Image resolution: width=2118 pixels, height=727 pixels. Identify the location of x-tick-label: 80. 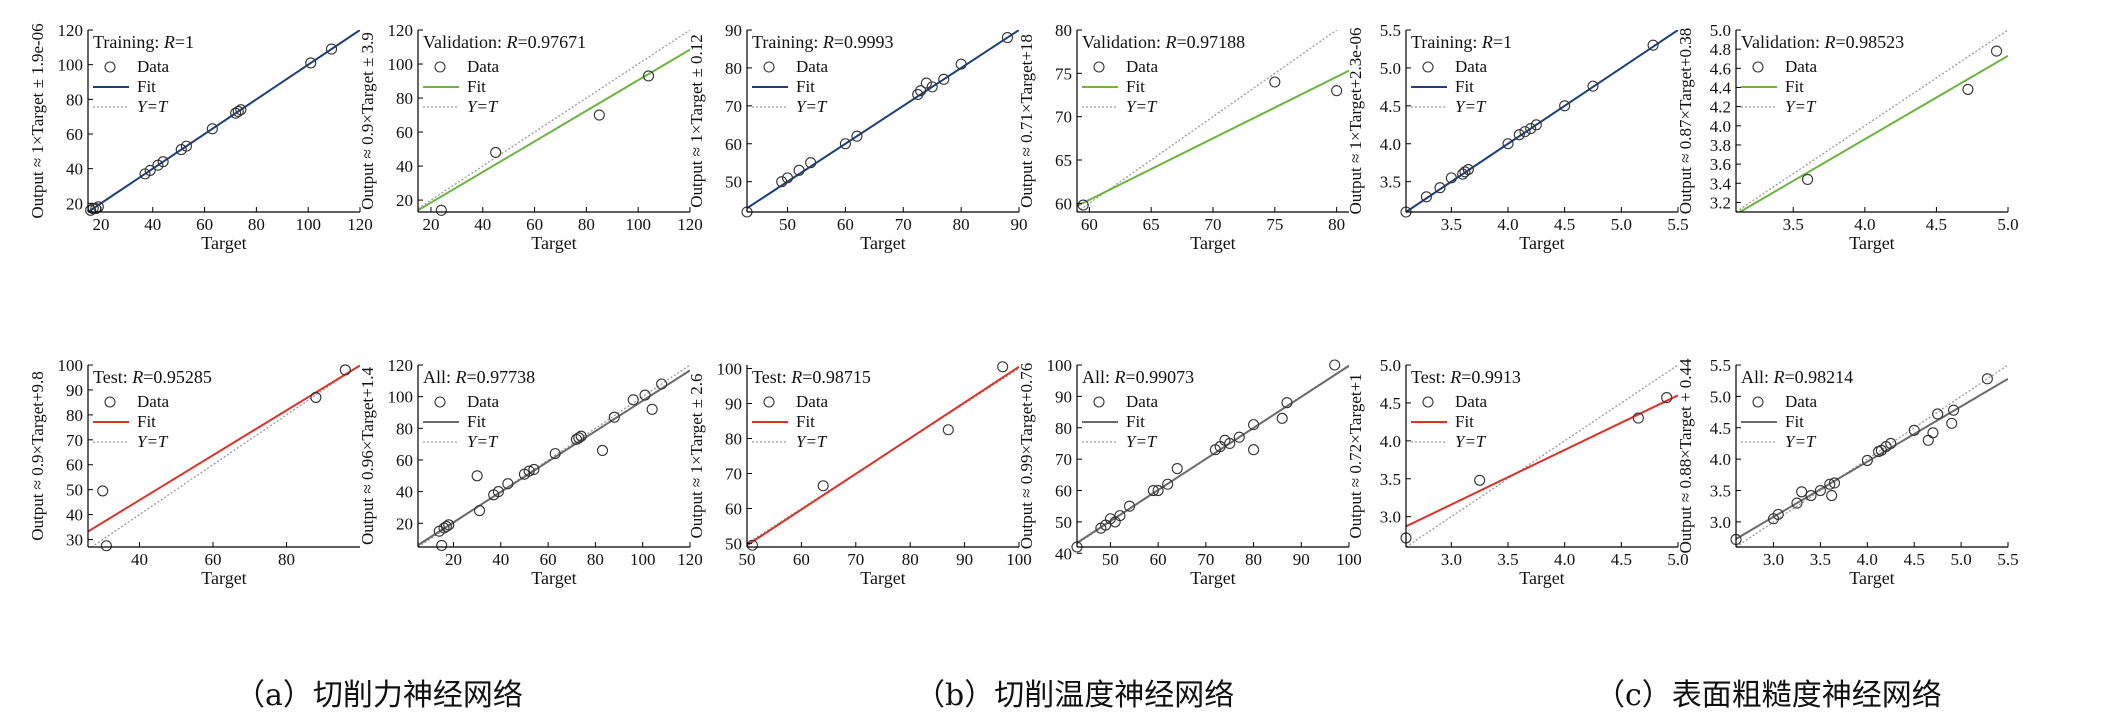
(910, 559).